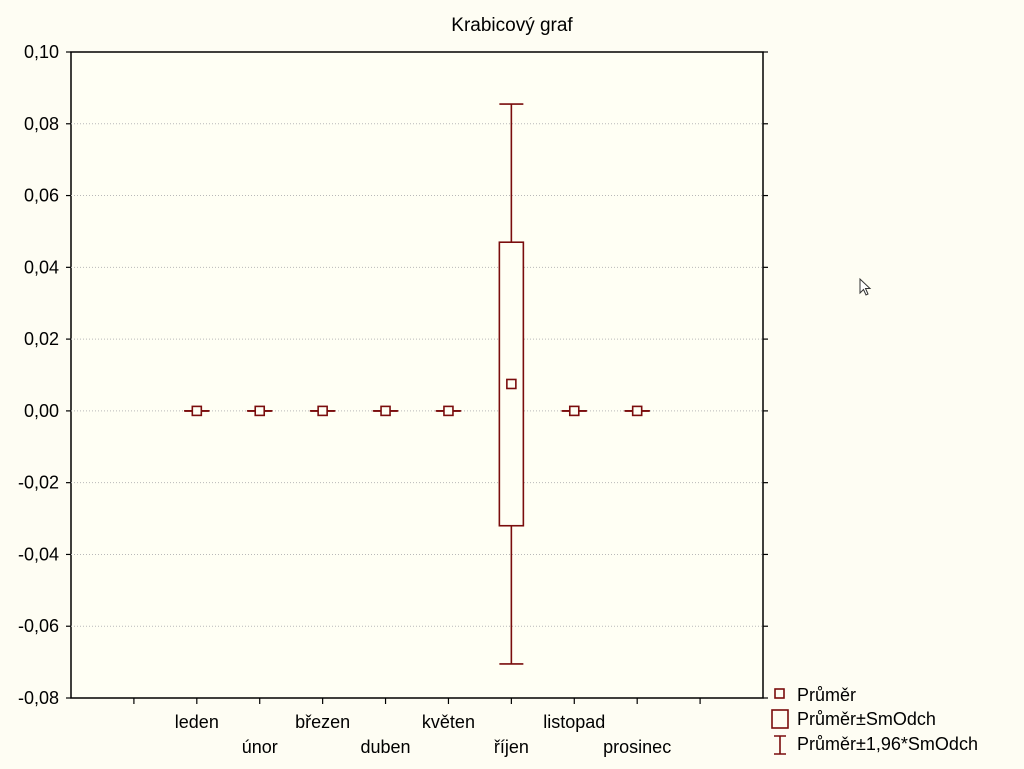  I want to click on y-tick-label: -0,02, so click(38, 483).